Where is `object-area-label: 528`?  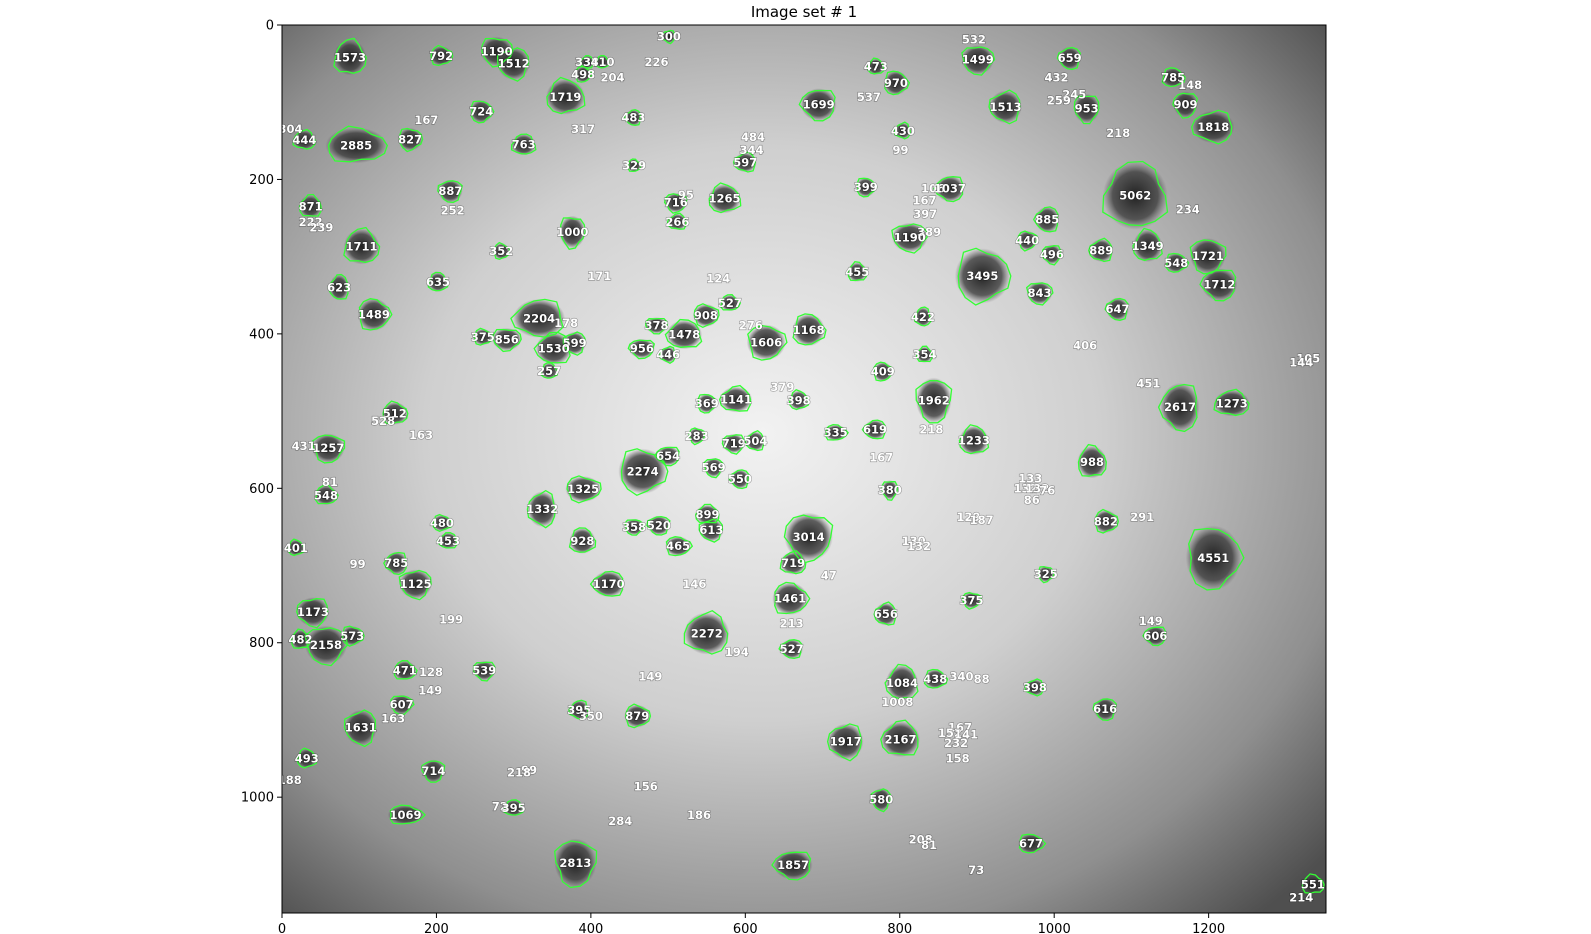 object-area-label: 528 is located at coordinates (383, 421).